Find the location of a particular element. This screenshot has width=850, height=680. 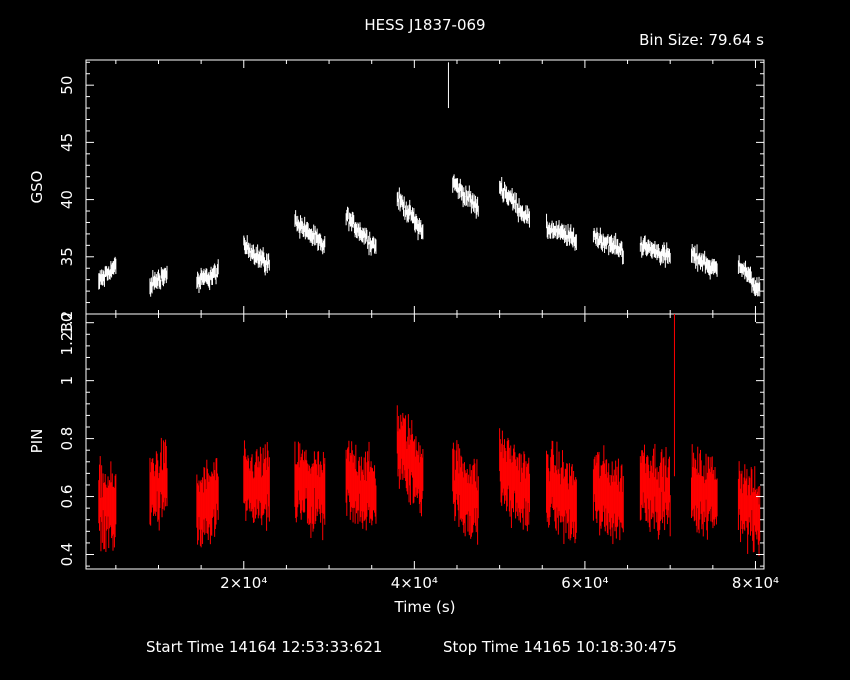

gso-ytick-label: 45 is located at coordinates (67, 142).